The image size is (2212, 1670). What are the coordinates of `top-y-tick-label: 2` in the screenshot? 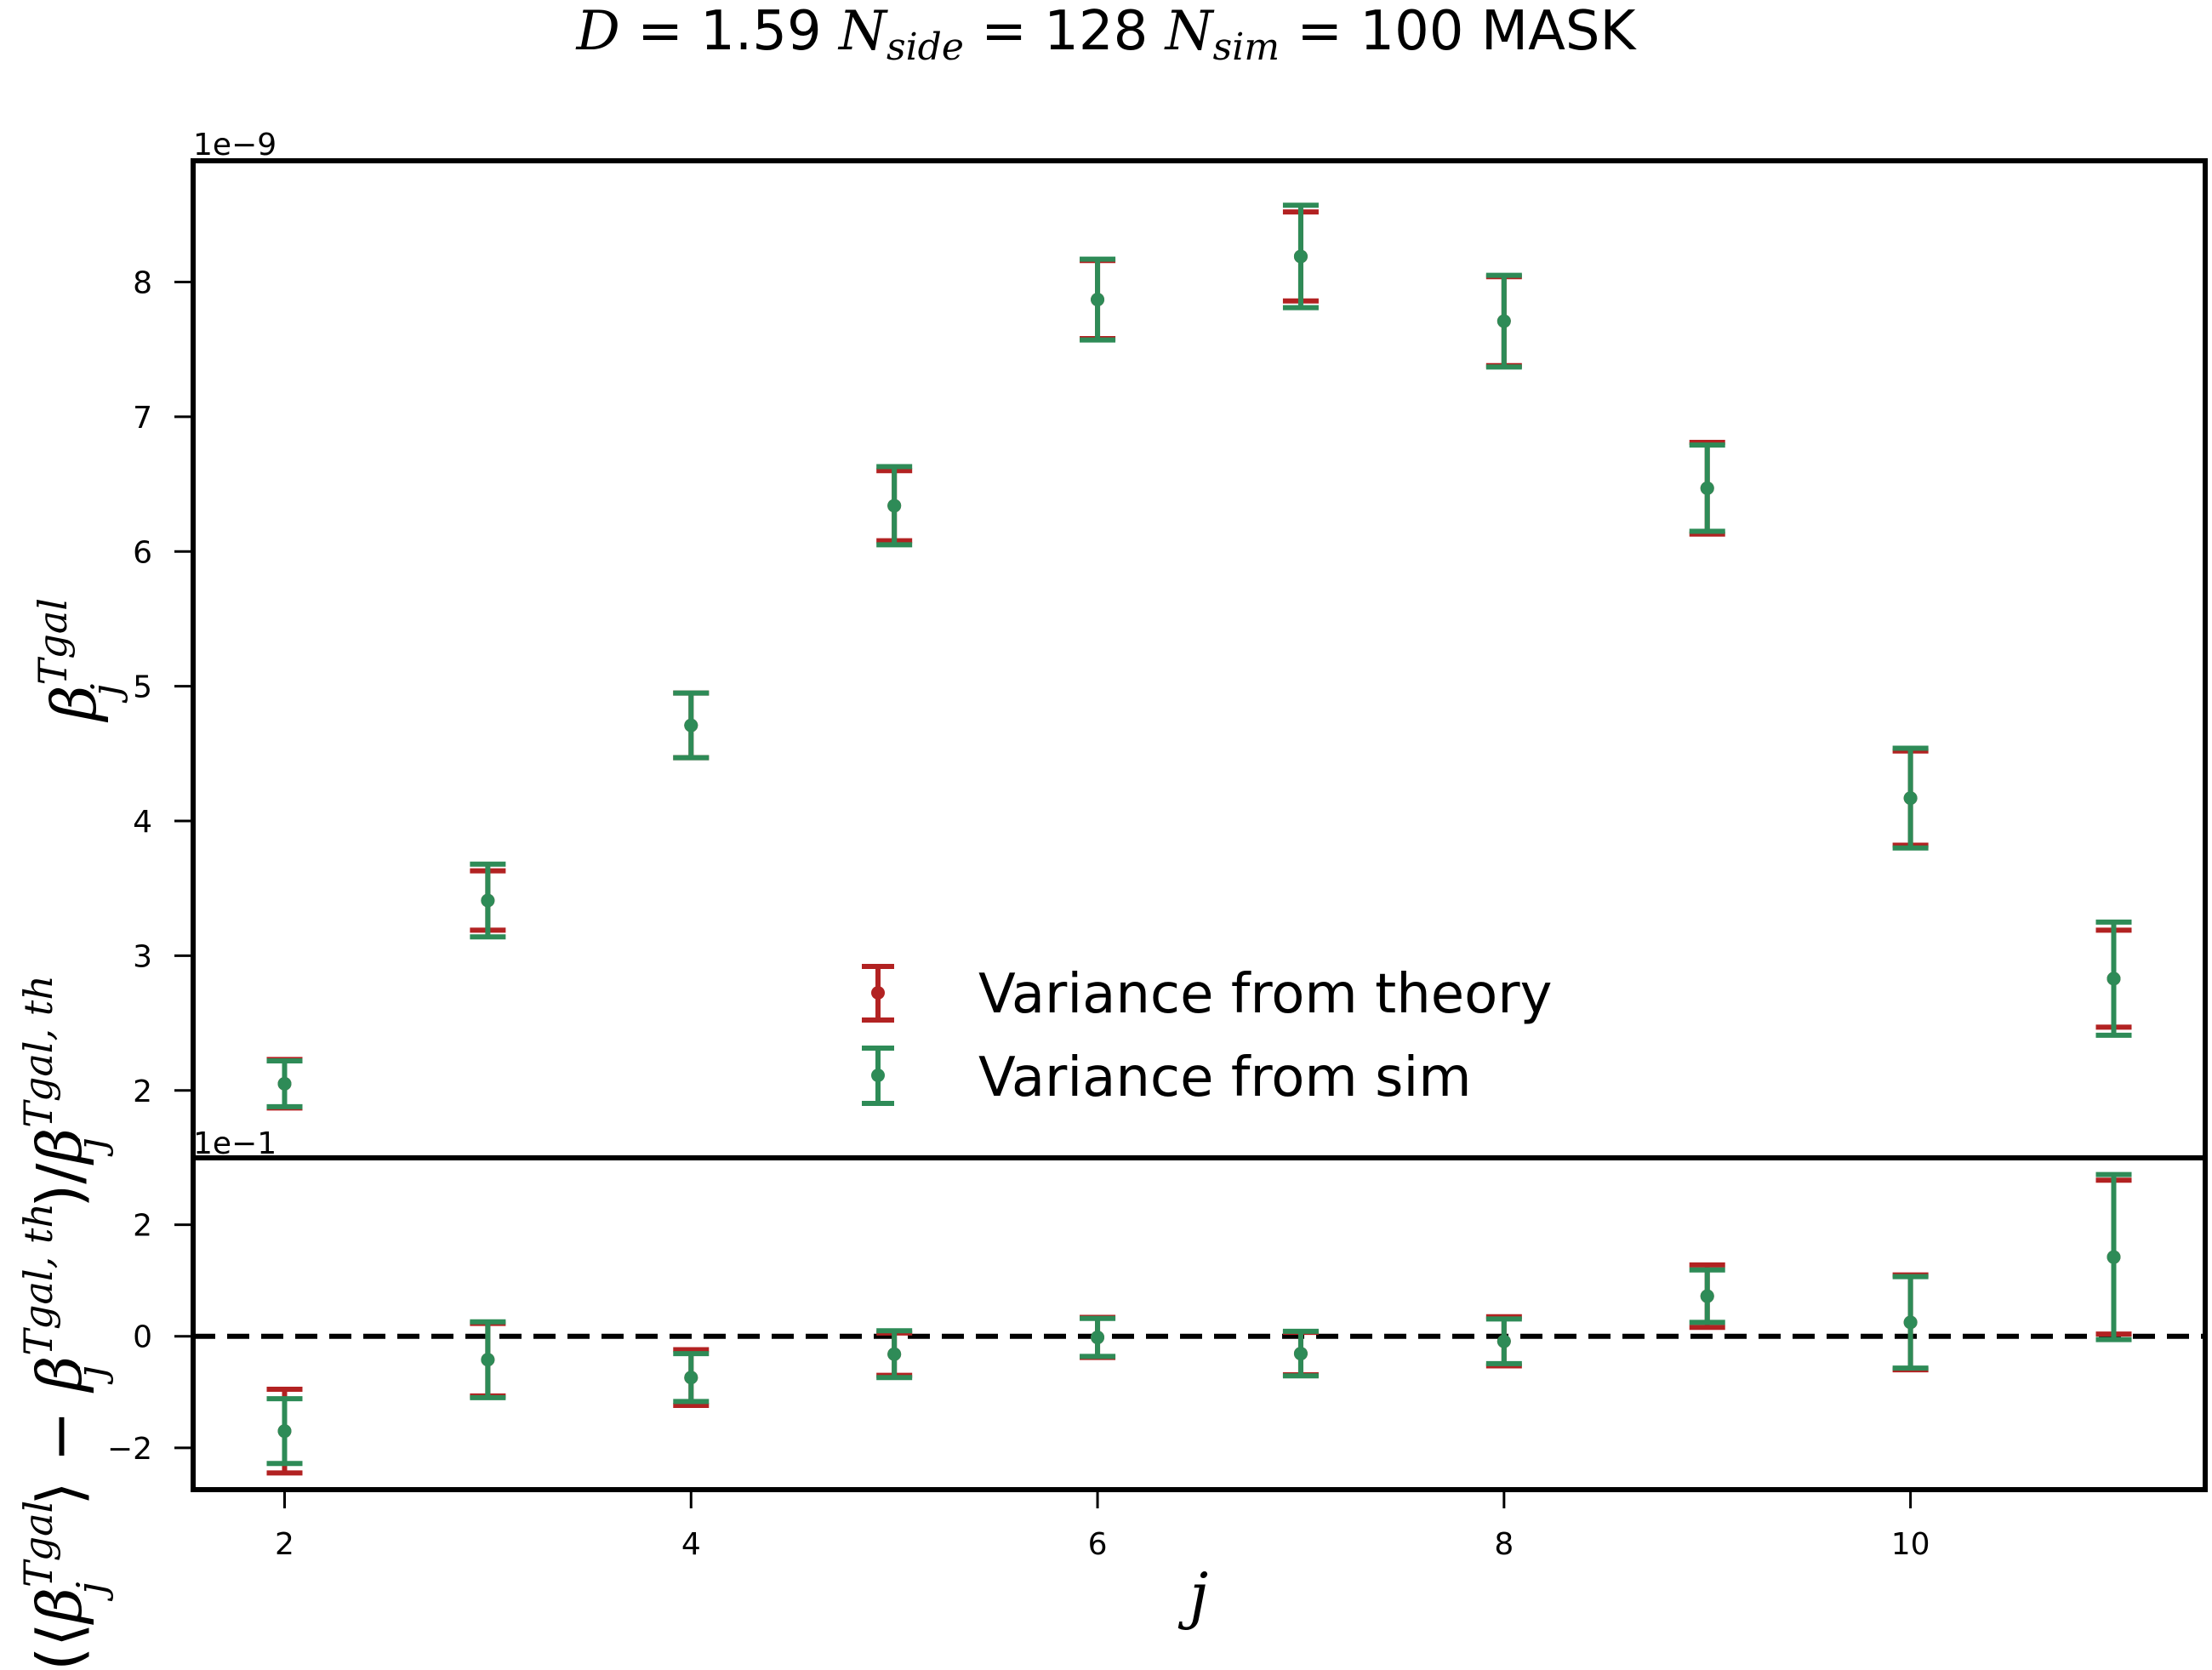 It's located at (142, 1091).